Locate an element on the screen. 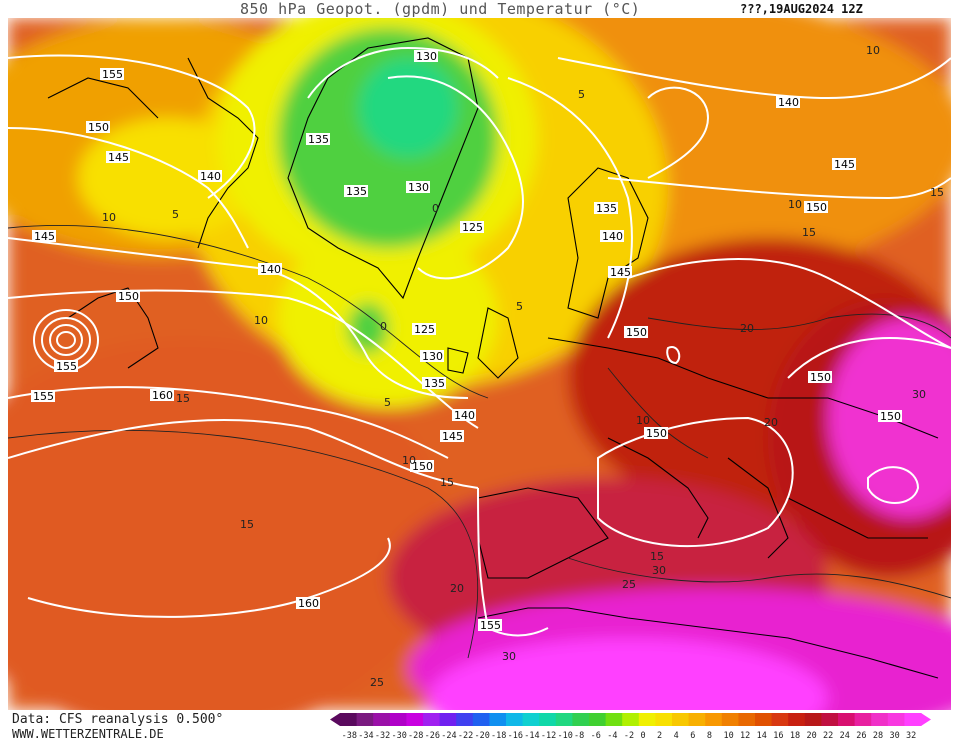  scale-tick-label: -12 is located at coordinates (548, 735).